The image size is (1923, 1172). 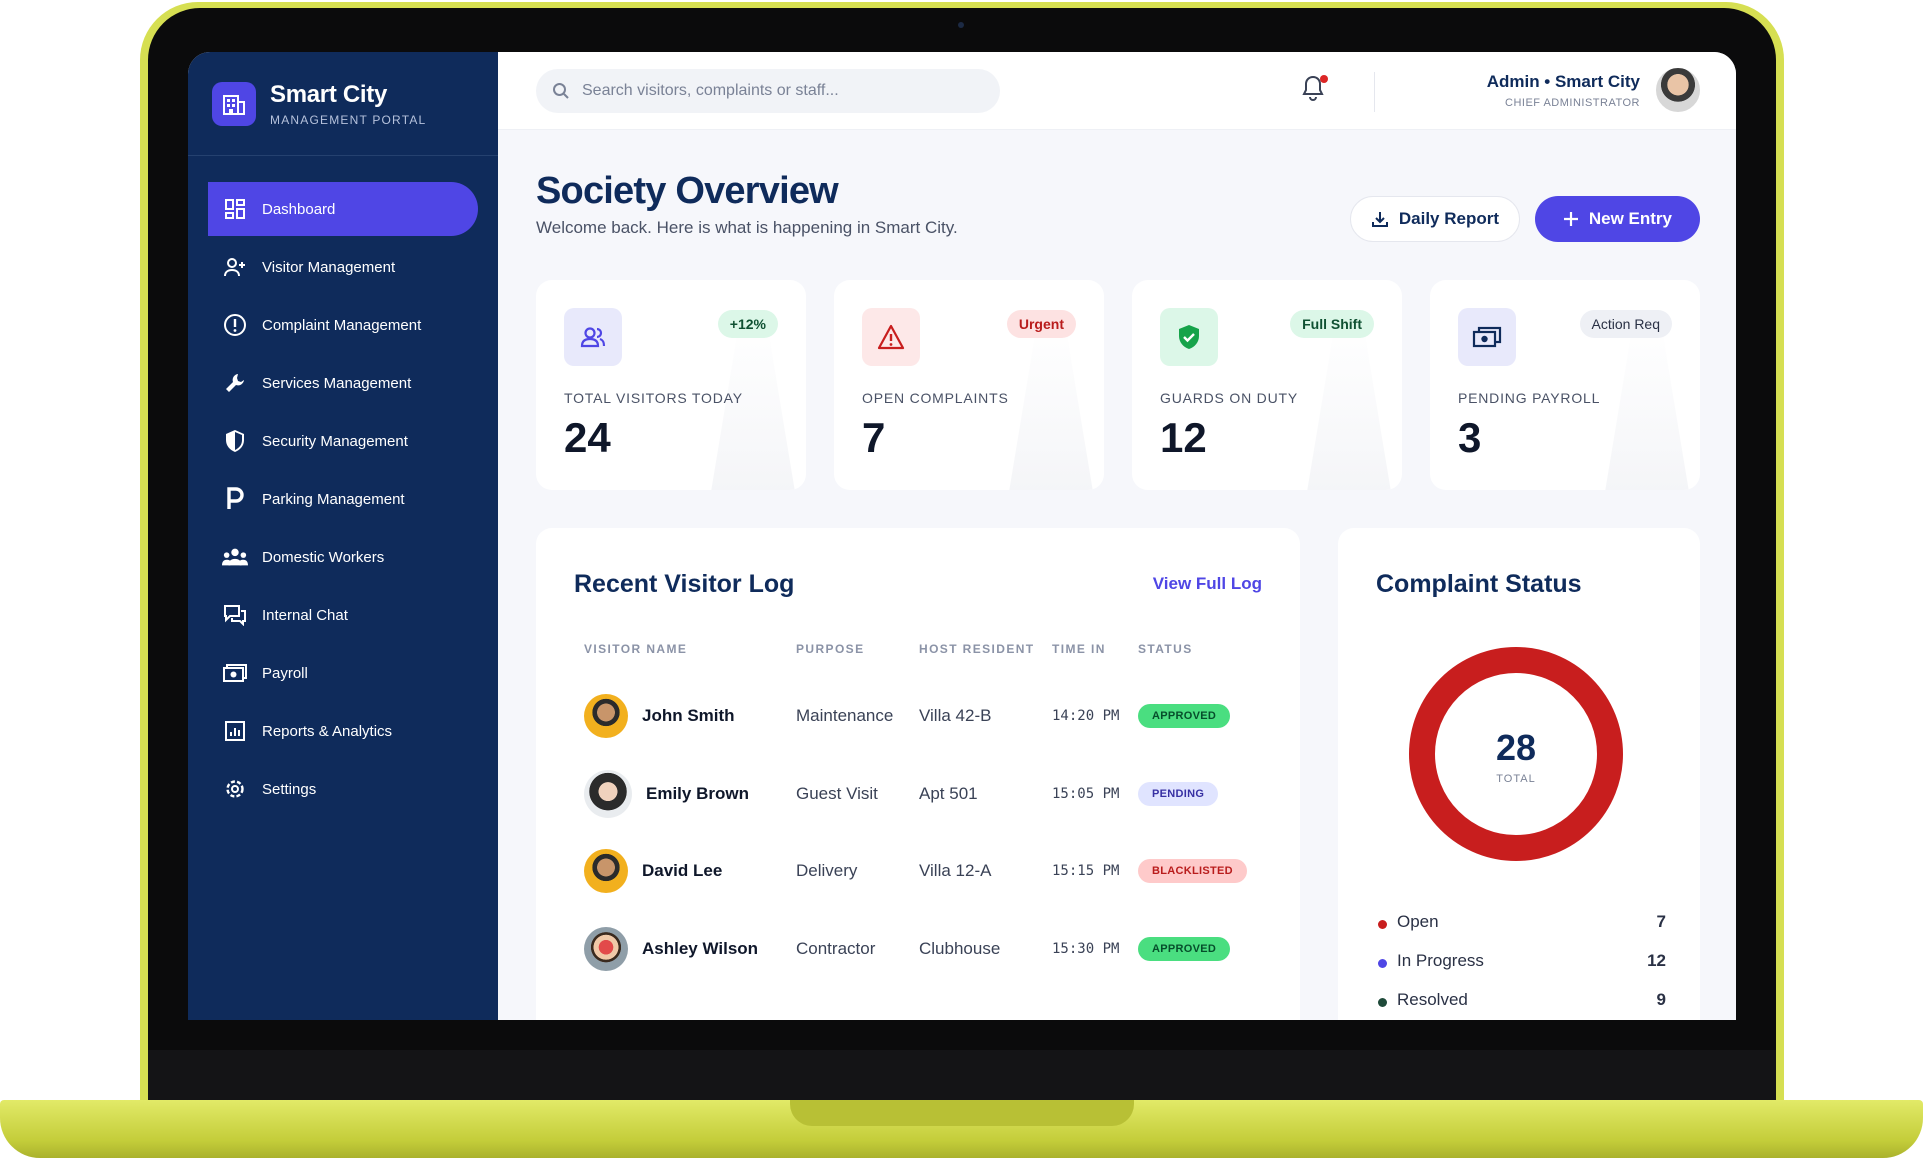 I want to click on sidebar-item-label: Settings, so click(x=289, y=789).